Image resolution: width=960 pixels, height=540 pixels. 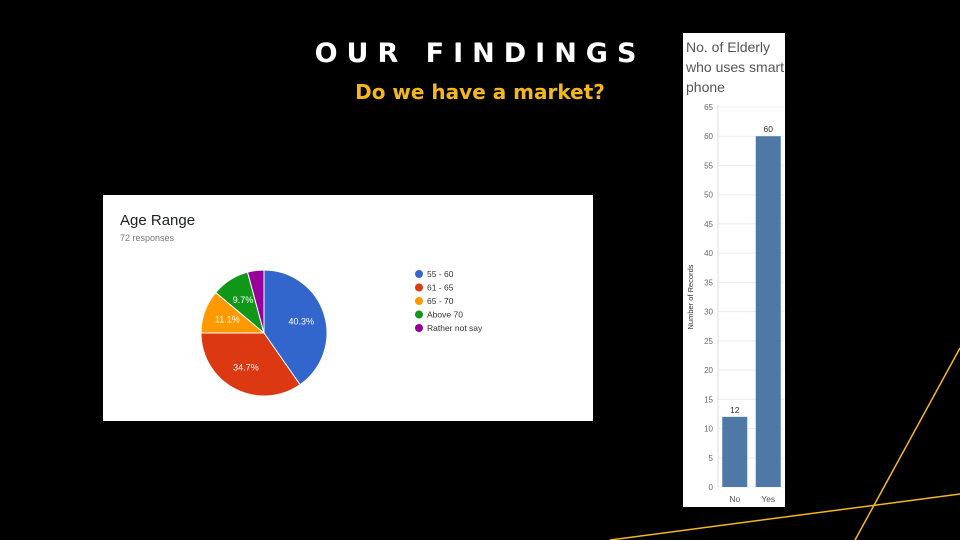 What do you see at coordinates (227, 320) in the screenshot?
I see `pie-slice-label: 11.1%` at bounding box center [227, 320].